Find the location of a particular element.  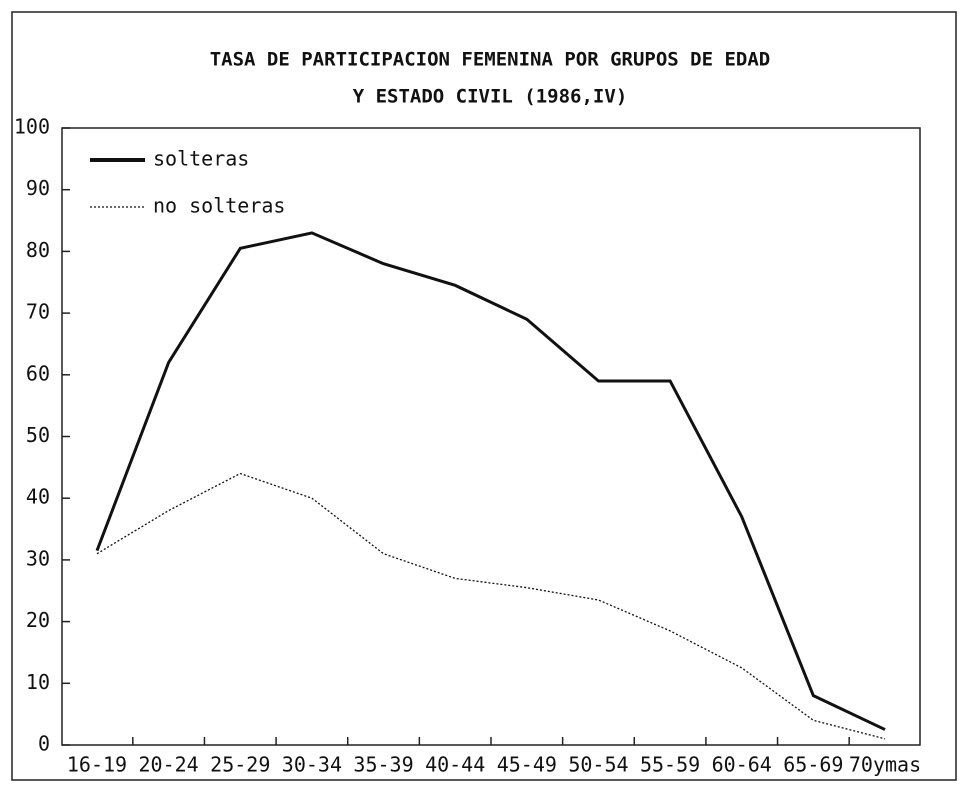

x-tick-label: 35-39 is located at coordinates (383, 765).